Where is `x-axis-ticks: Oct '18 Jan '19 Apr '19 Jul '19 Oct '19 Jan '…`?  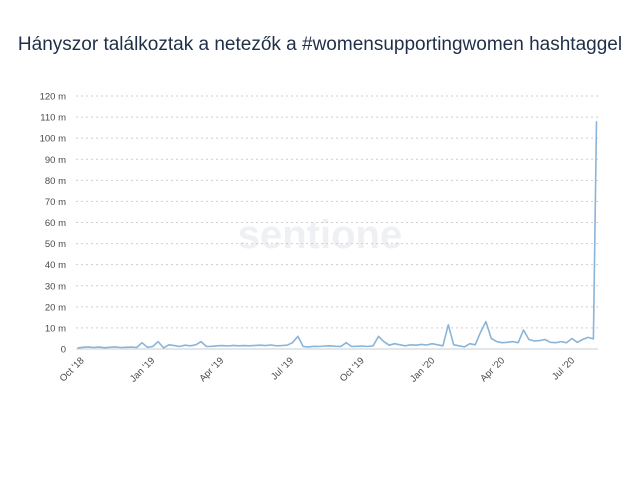 x-axis-ticks: Oct '18 Jan '19 Apr '19 Jul '19 Oct '19 Jan '… is located at coordinates (317, 369).